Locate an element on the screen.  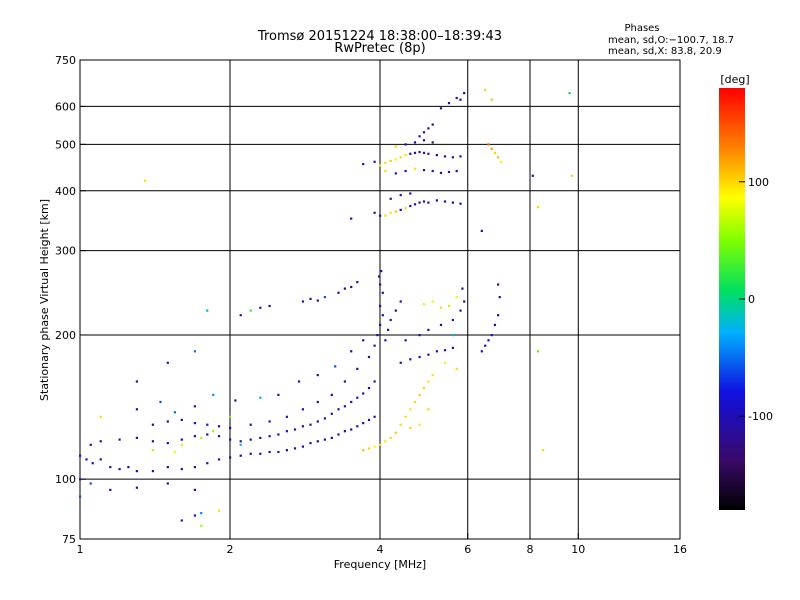
colorbar-ticks: 100 0 -100 is located at coordinates (756, 299).